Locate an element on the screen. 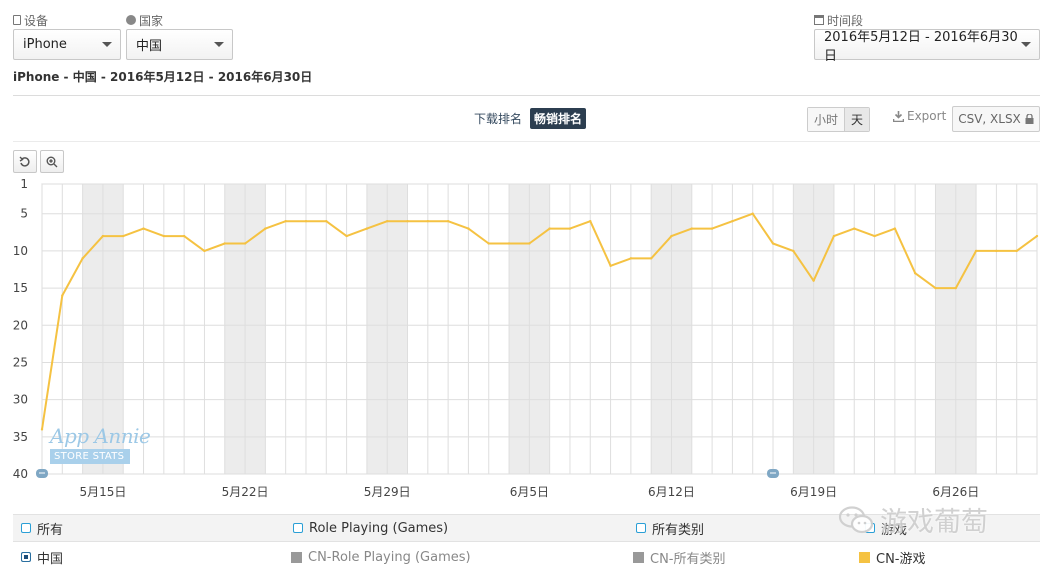 Image resolution: width=1052 pixels, height=573 pixels. device-icon is located at coordinates (17, 20).